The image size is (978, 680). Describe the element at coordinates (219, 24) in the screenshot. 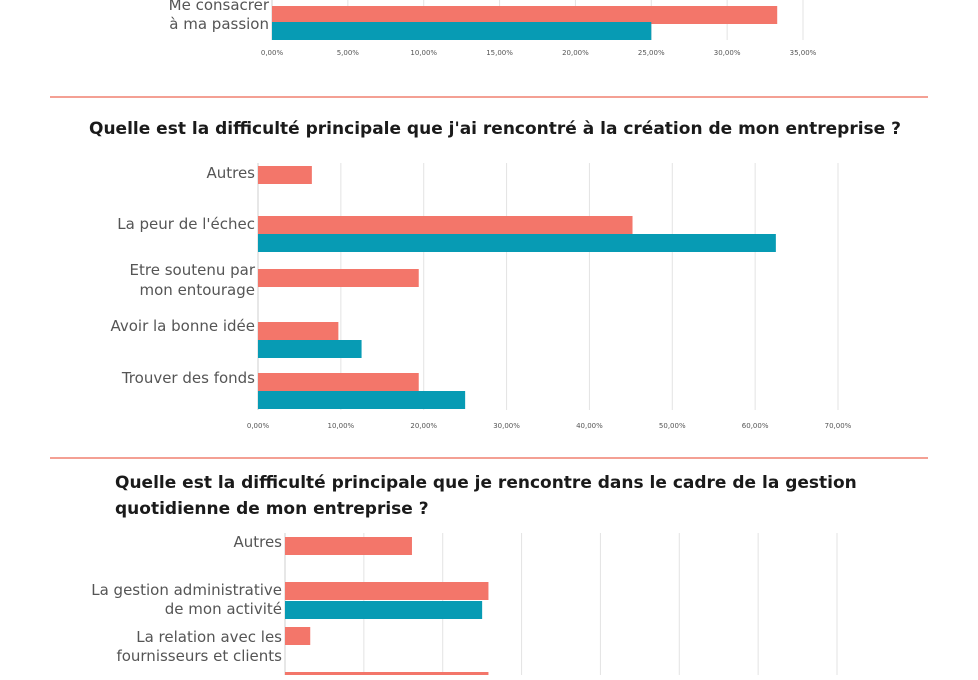

I see `category-label: à ma passion` at that location.